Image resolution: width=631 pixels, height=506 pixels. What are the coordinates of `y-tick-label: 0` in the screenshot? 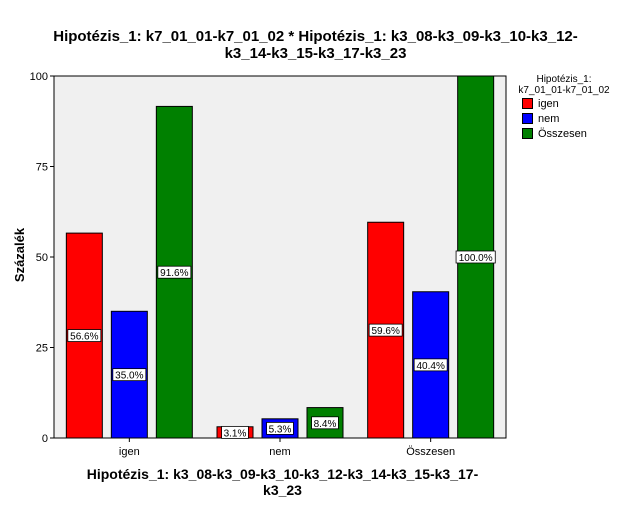 It's located at (45, 439).